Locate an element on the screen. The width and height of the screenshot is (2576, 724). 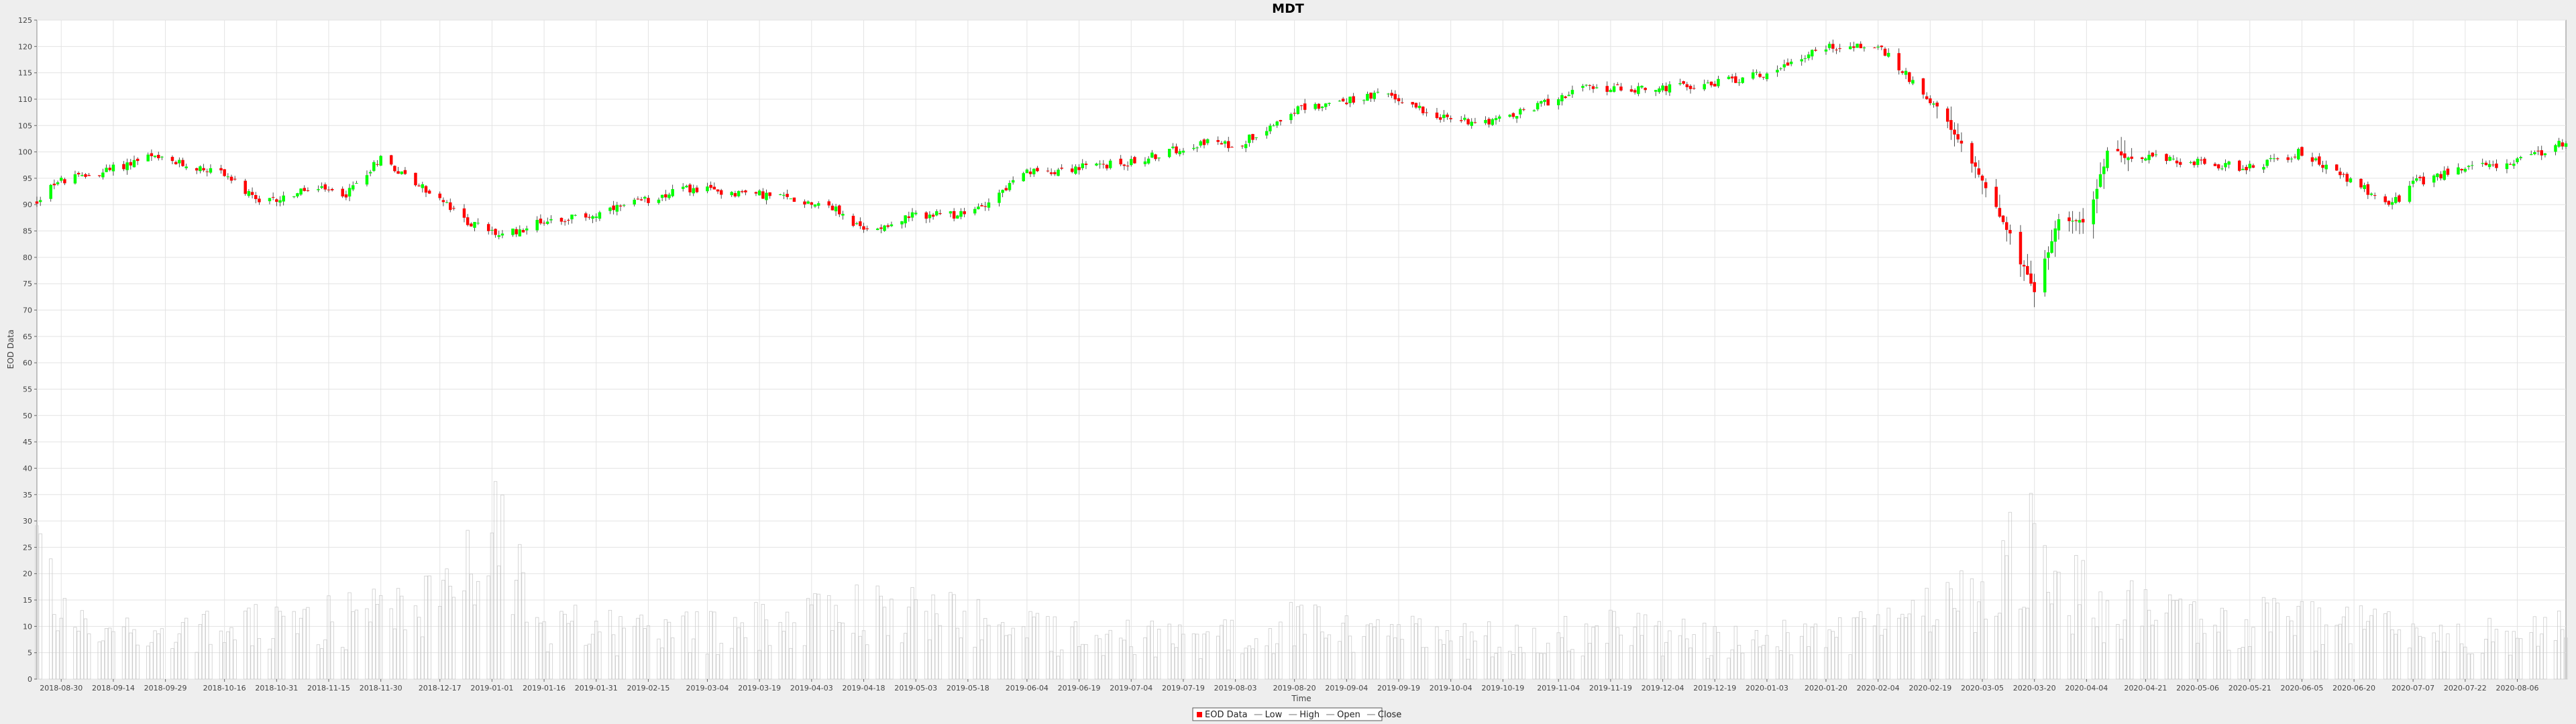
y-axis-label: EOD Data is located at coordinates (10, 349).